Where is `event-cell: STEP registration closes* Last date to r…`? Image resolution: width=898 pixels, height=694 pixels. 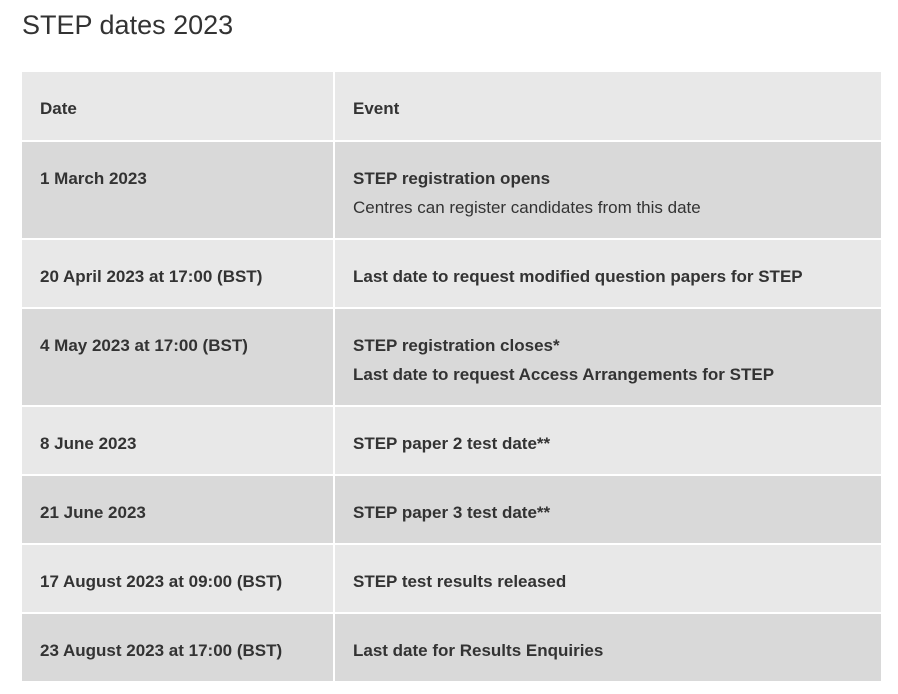
event-cell: STEP registration closes* Last date to r… is located at coordinates (607, 357).